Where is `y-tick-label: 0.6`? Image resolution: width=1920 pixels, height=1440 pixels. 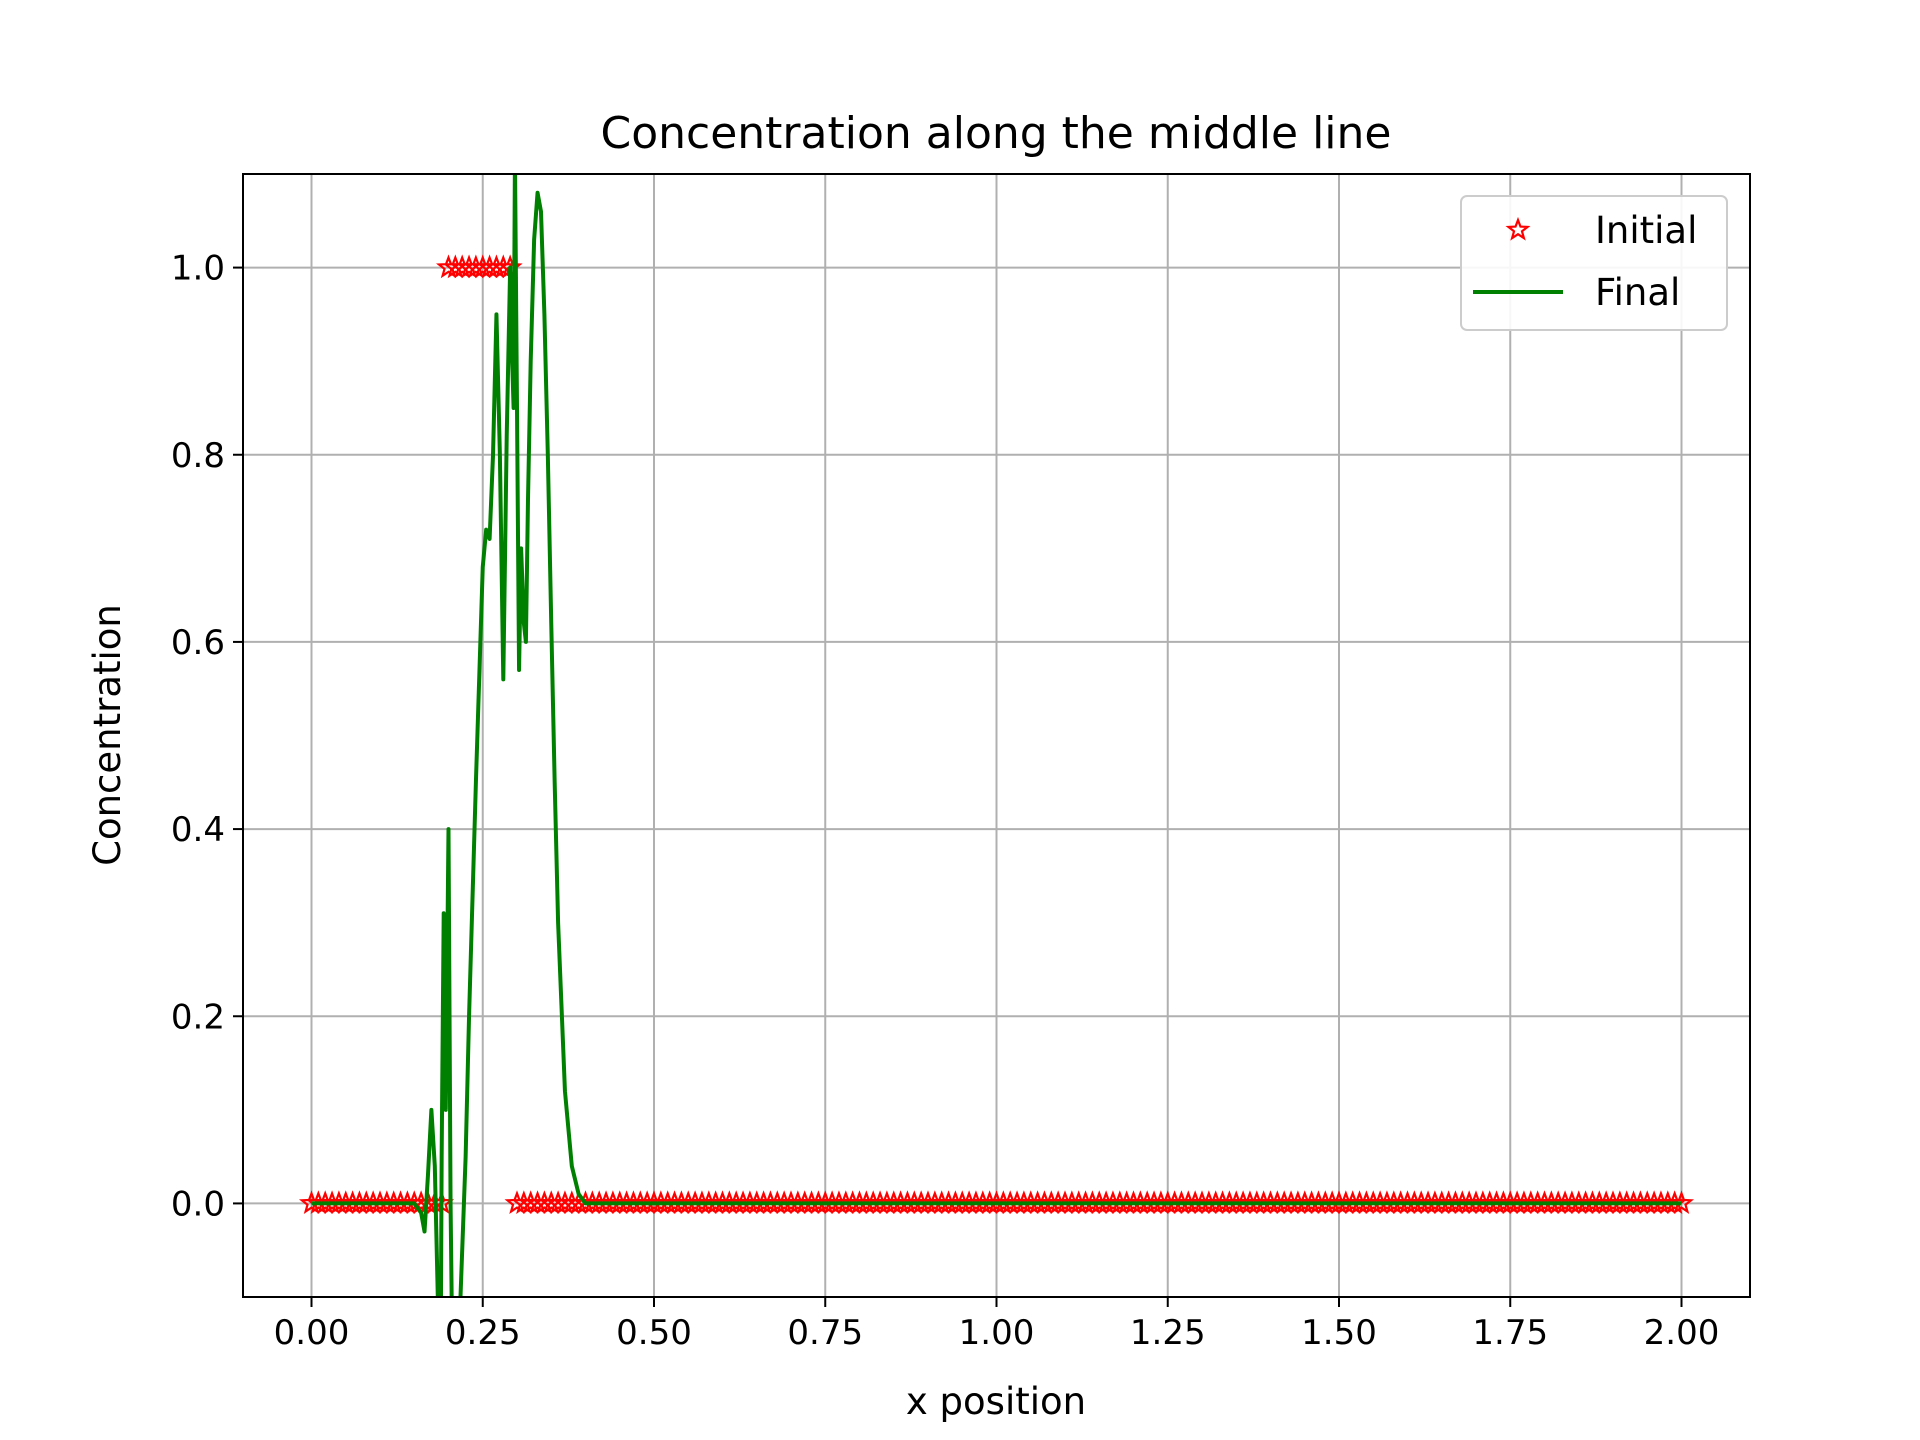
y-tick-label: 0.6 is located at coordinates (198, 643).